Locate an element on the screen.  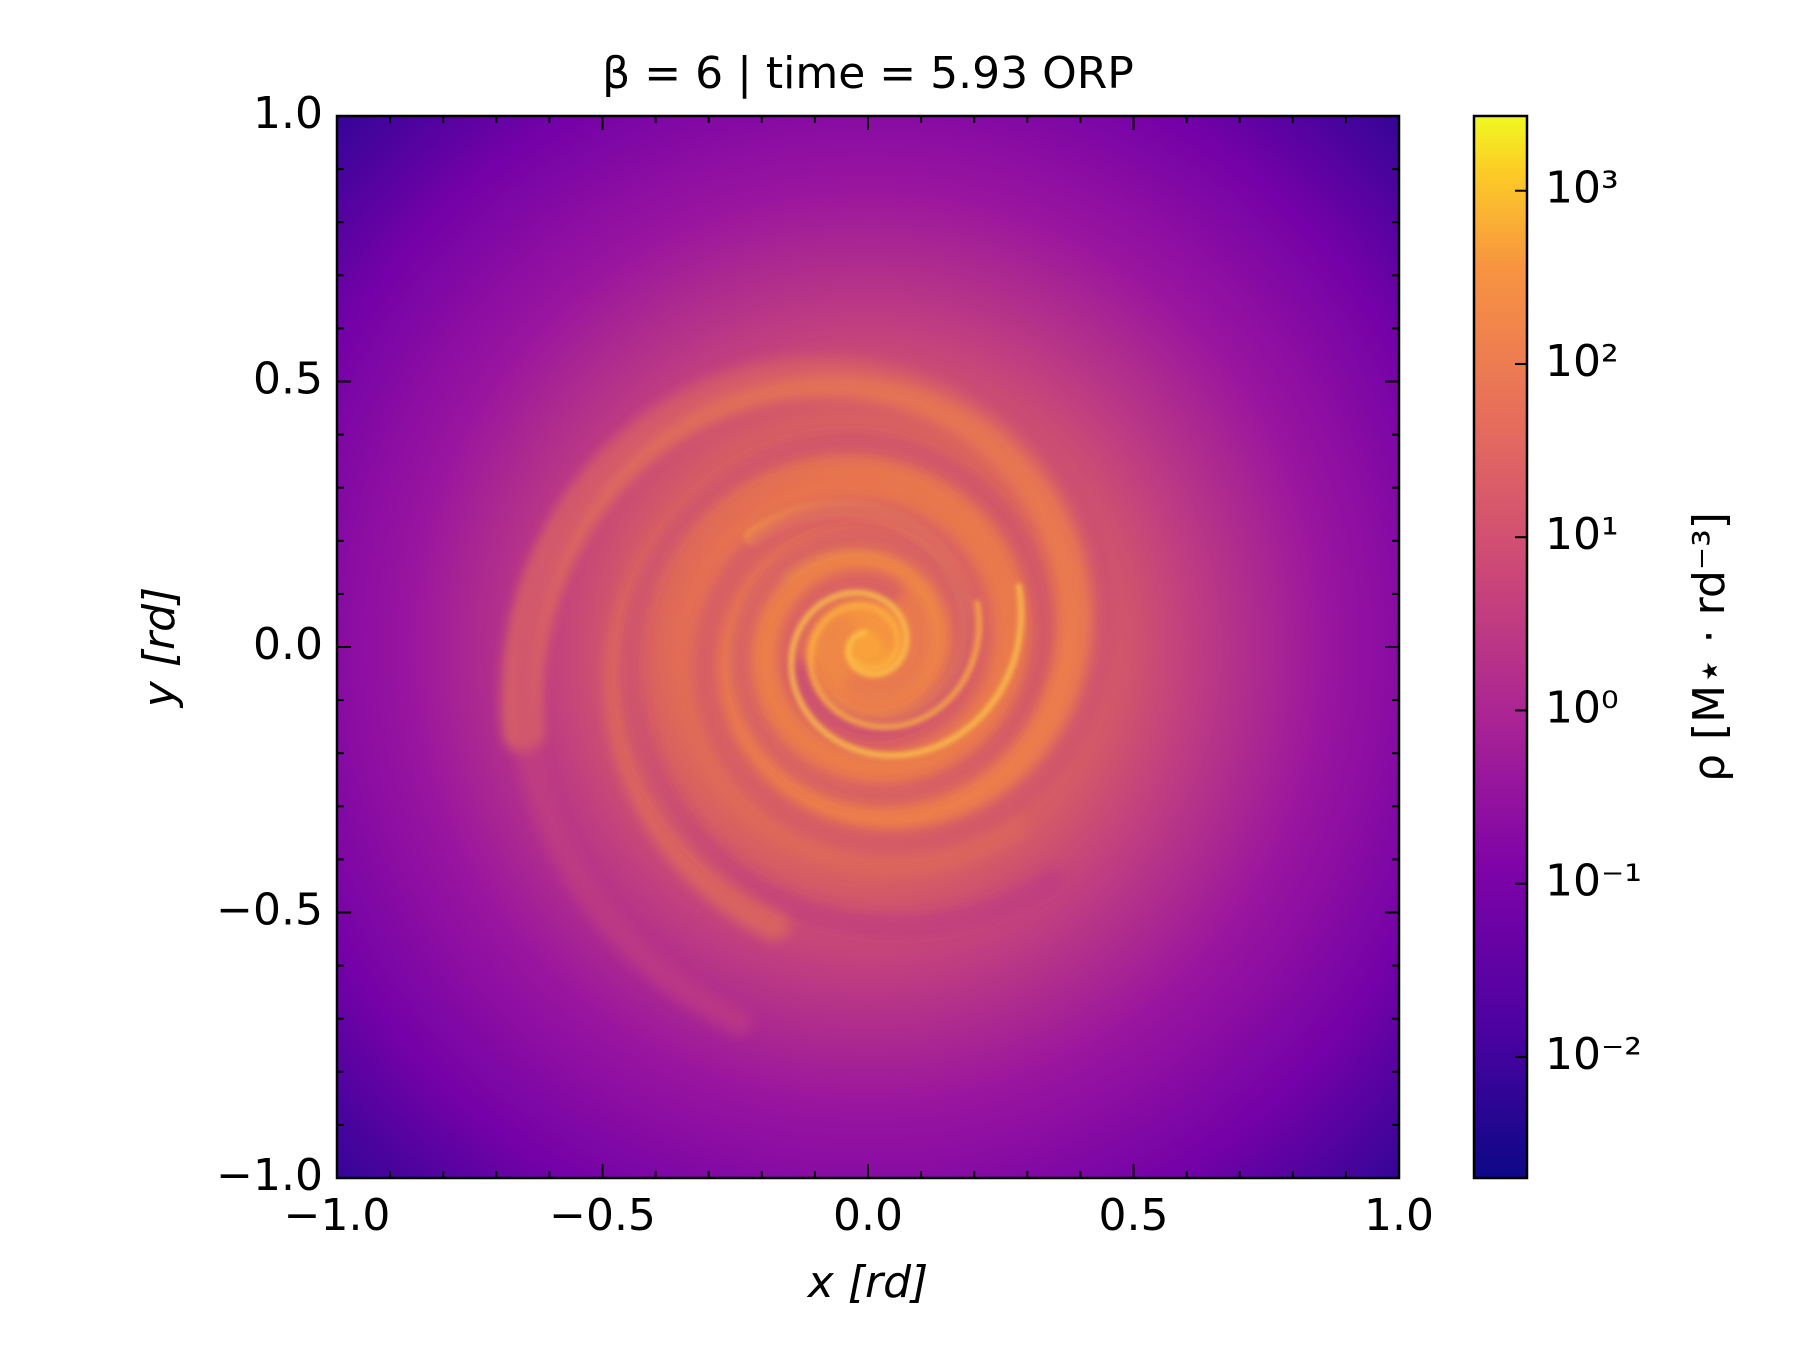
colorbar-tick-label: 10² is located at coordinates (1582, 361).